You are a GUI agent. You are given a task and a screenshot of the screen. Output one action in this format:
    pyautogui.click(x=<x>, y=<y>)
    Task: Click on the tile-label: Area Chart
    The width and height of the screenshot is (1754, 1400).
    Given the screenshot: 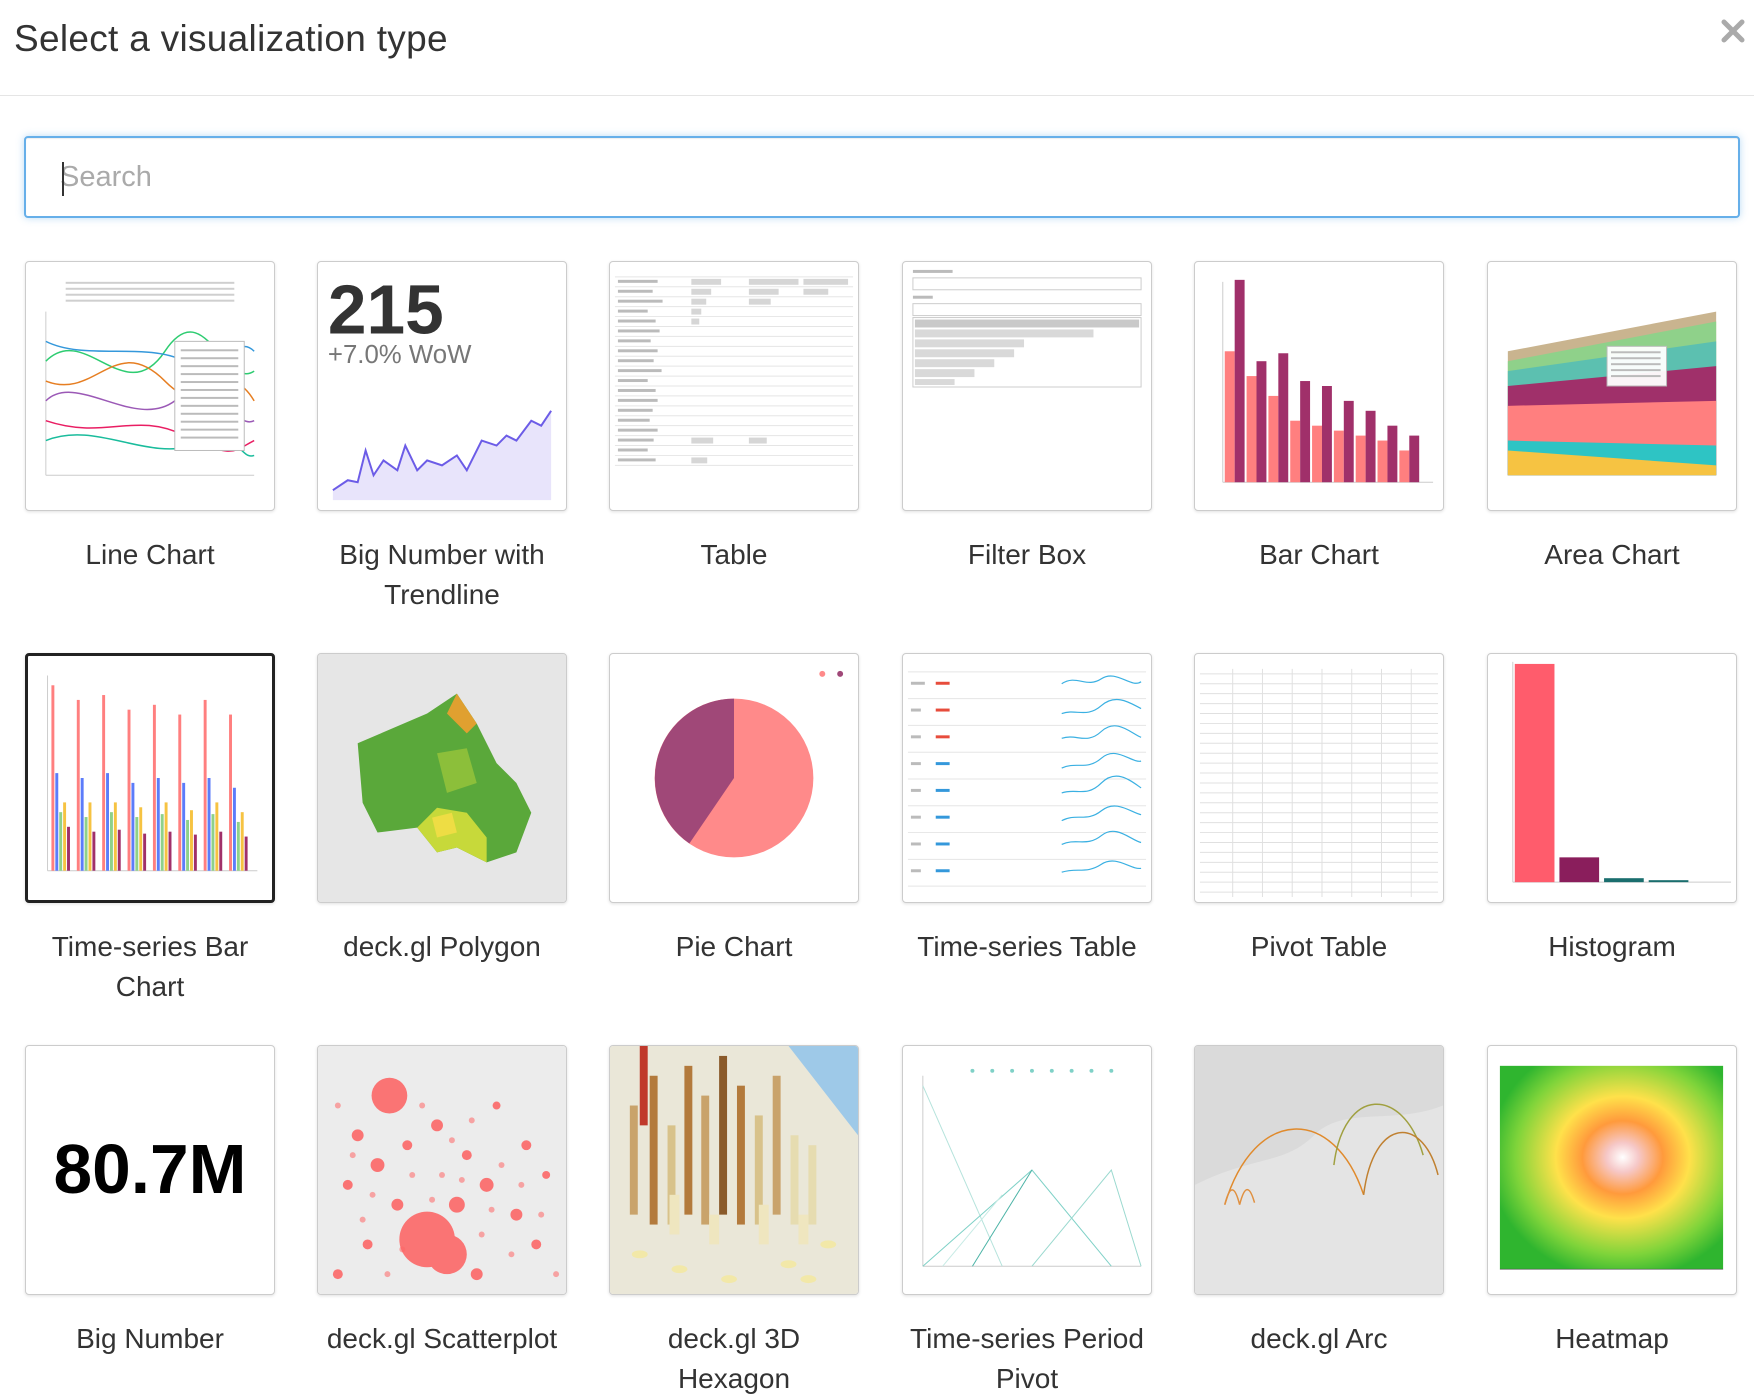 What is the action you would take?
    pyautogui.click(x=1612, y=554)
    